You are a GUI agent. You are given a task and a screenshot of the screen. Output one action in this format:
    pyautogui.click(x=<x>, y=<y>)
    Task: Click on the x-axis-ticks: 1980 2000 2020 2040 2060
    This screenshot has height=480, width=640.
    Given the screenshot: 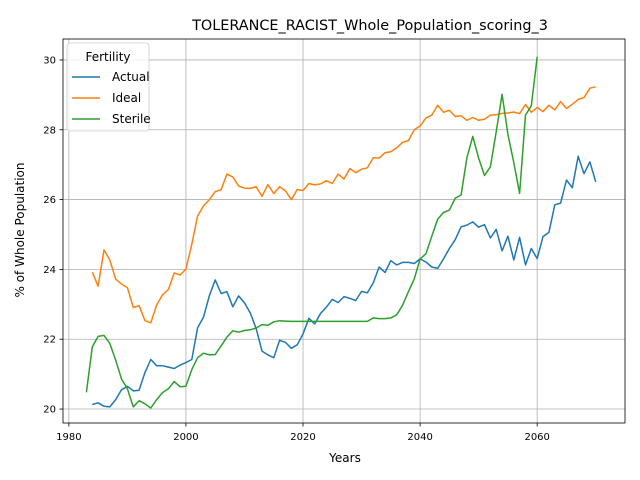 What is the action you would take?
    pyautogui.click(x=303, y=433)
    